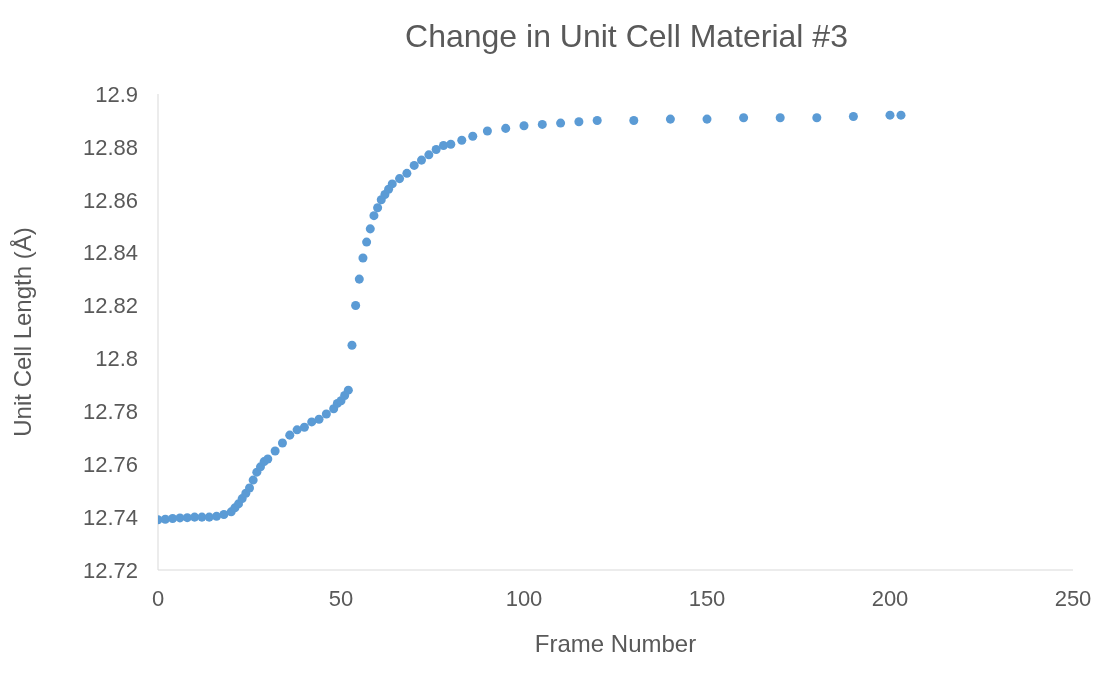  Describe the element at coordinates (22, 332) in the screenshot. I see `y-axis-title: Unit Cell Length (Å)` at that location.